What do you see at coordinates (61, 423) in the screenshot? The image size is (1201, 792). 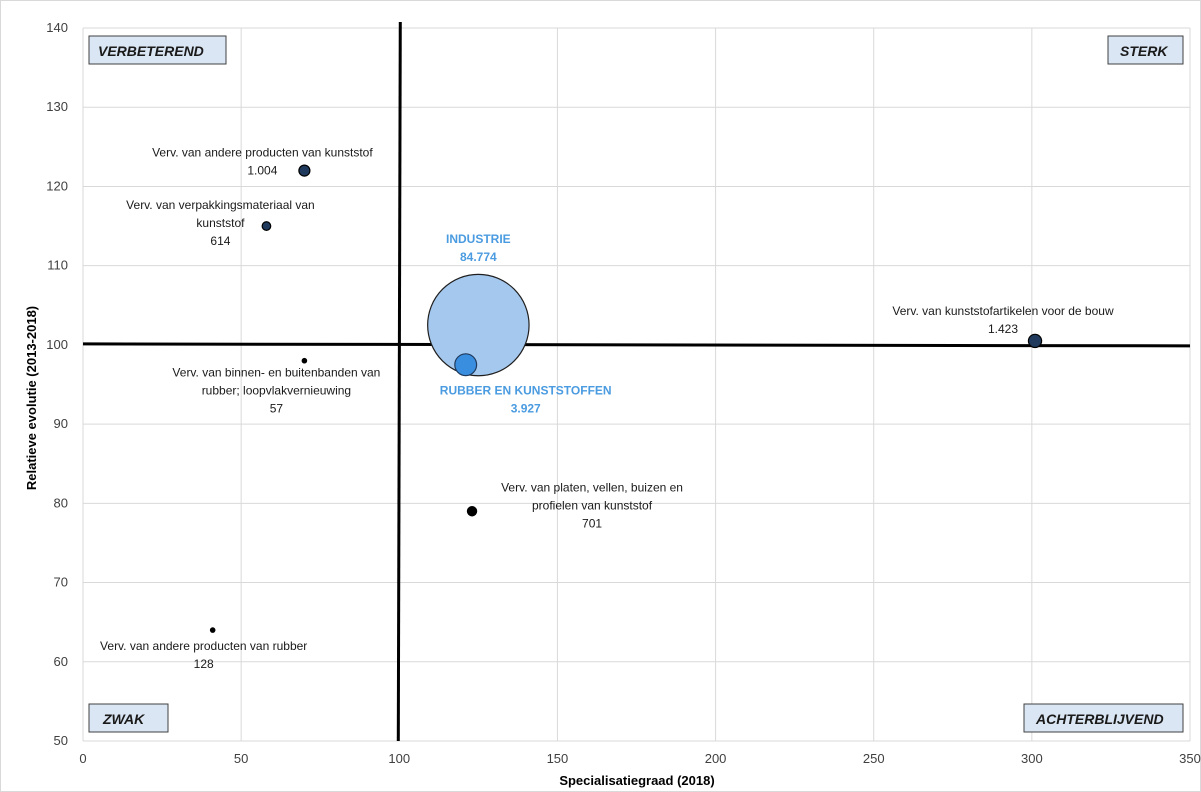 I see `y-tick-label-4: 90` at bounding box center [61, 423].